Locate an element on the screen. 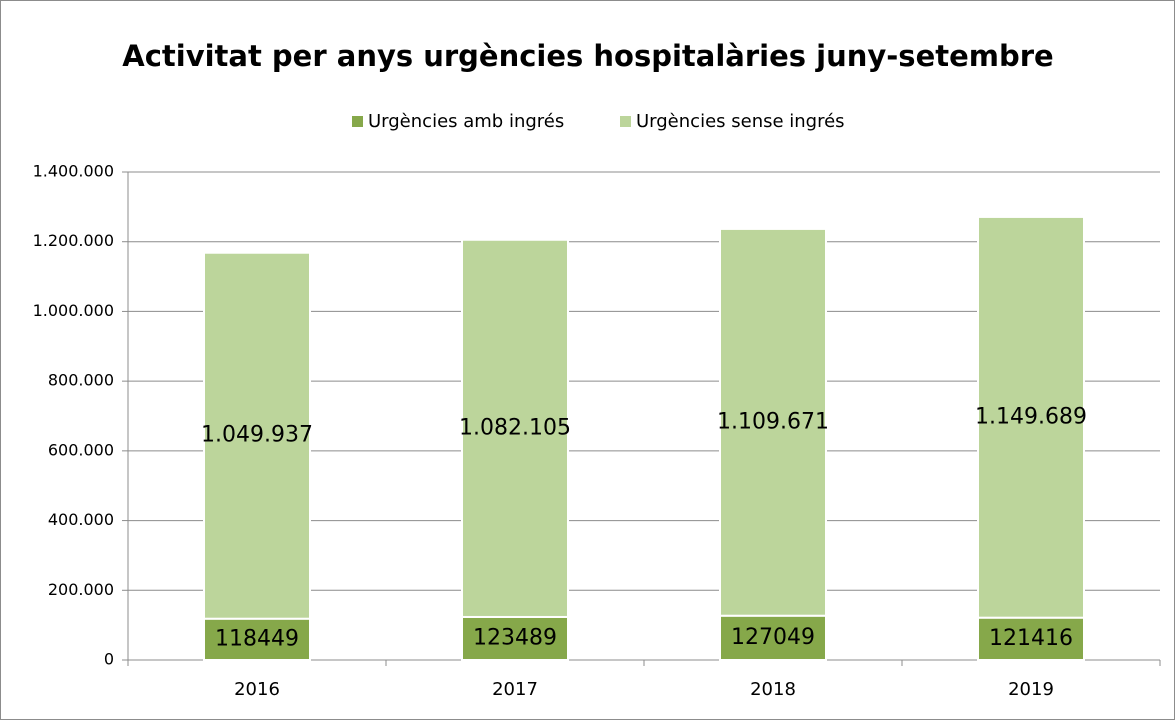 This screenshot has width=1175, height=720. data-label: 1.082.105 is located at coordinates (515, 427).